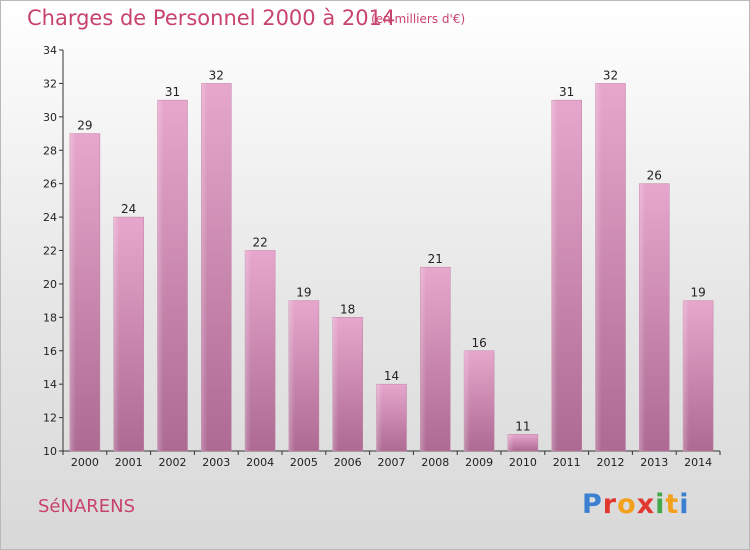 This screenshot has width=750, height=550. Describe the element at coordinates (50, 184) in the screenshot. I see `y-tick-label: 26` at that location.